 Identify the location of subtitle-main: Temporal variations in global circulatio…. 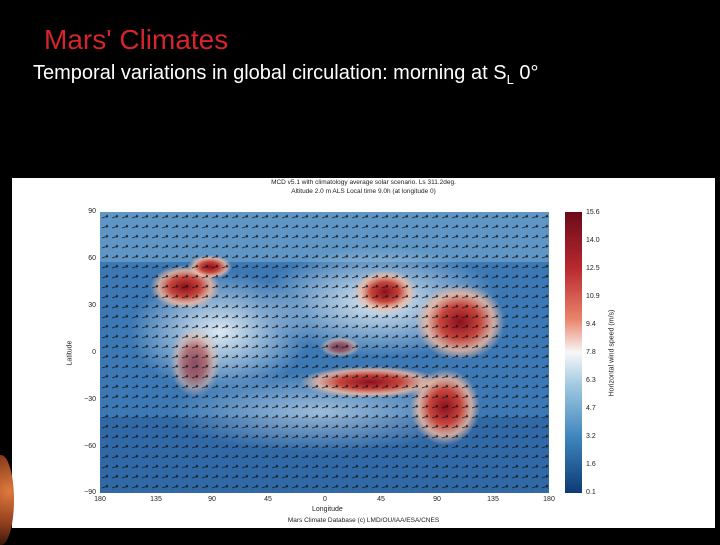
(270, 73).